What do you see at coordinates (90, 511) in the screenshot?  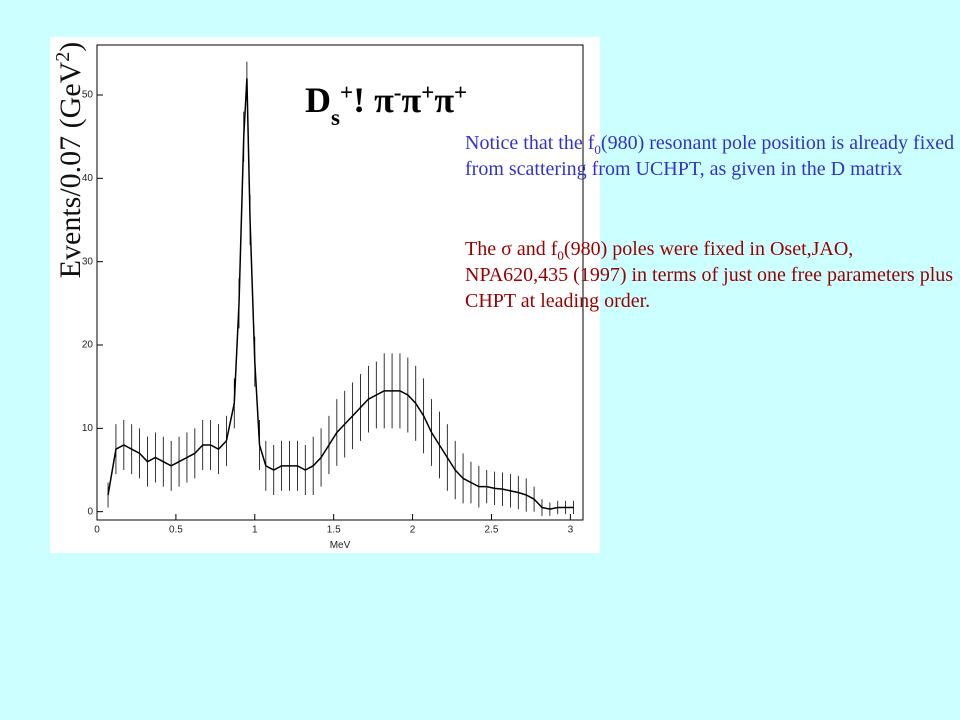 I see `y-tick-label: 0` at bounding box center [90, 511].